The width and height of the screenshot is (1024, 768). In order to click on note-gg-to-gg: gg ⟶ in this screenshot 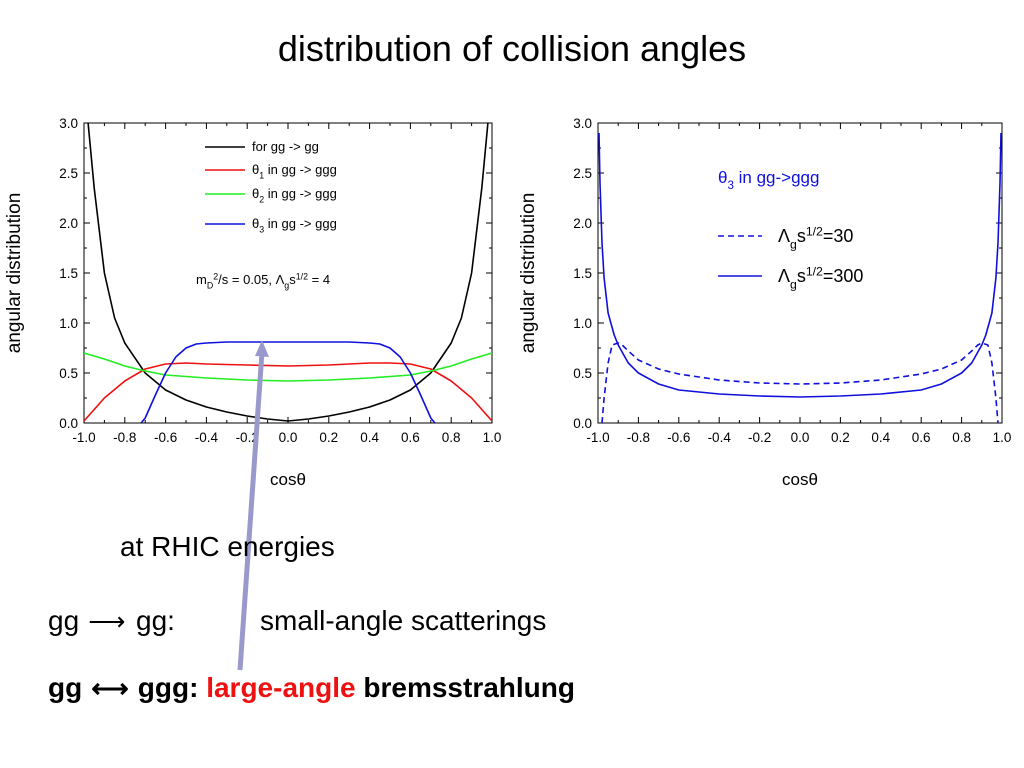, I will do `click(87, 621)`.